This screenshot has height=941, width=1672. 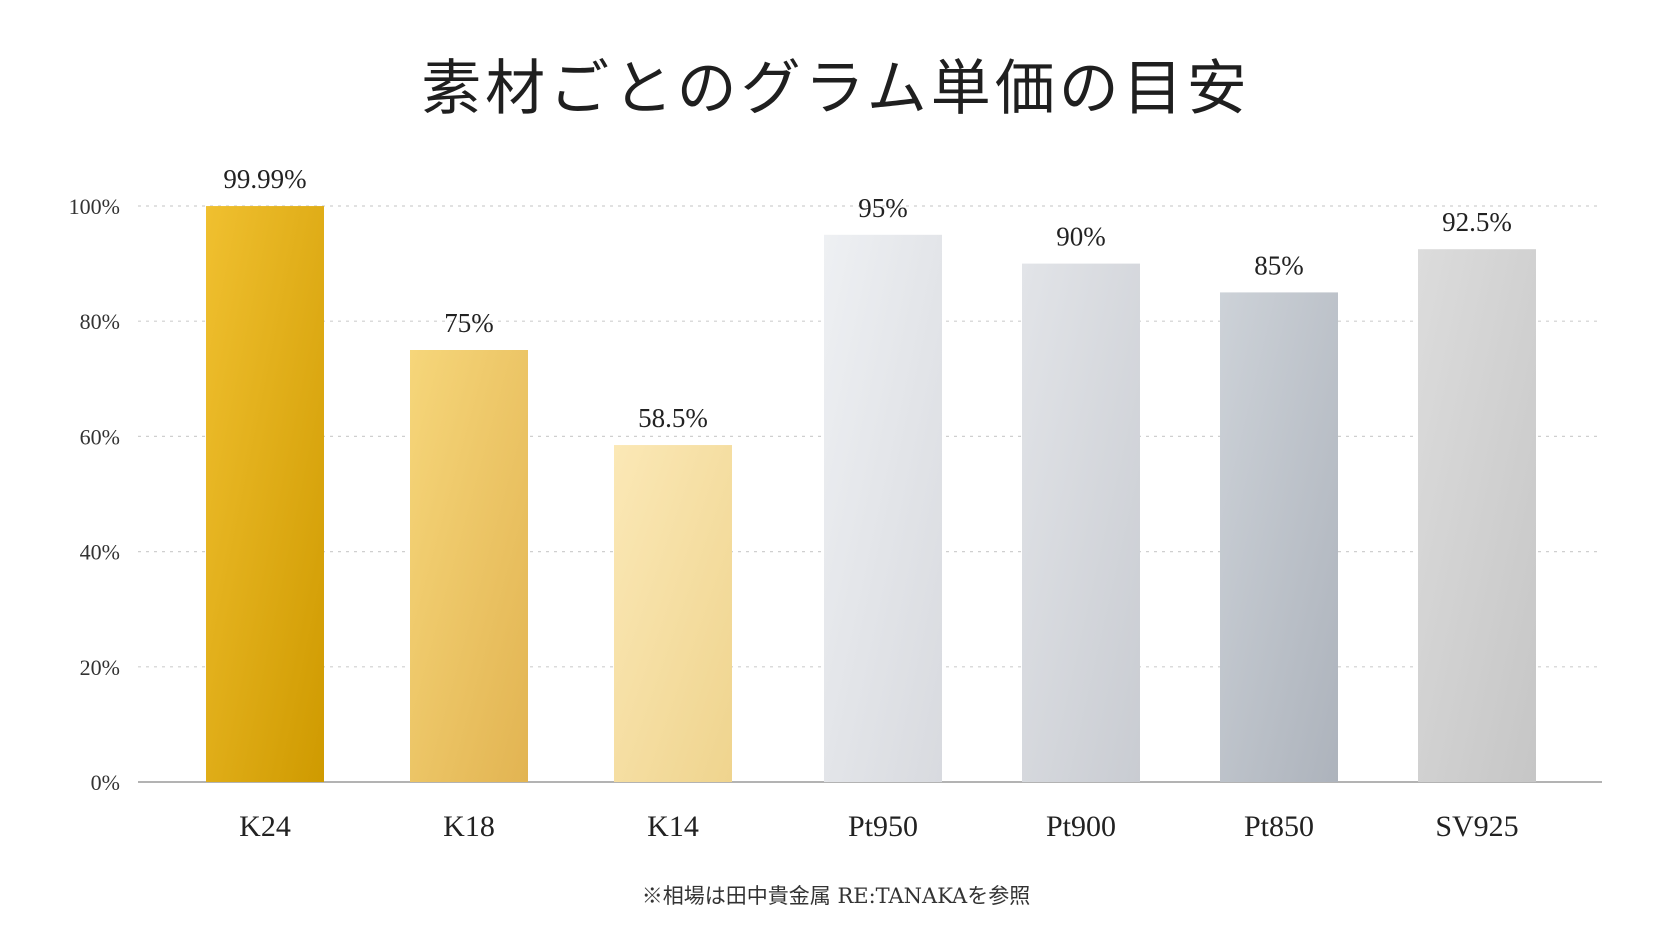 What do you see at coordinates (883, 208) in the screenshot?
I see `data-label-pt950: 95%` at bounding box center [883, 208].